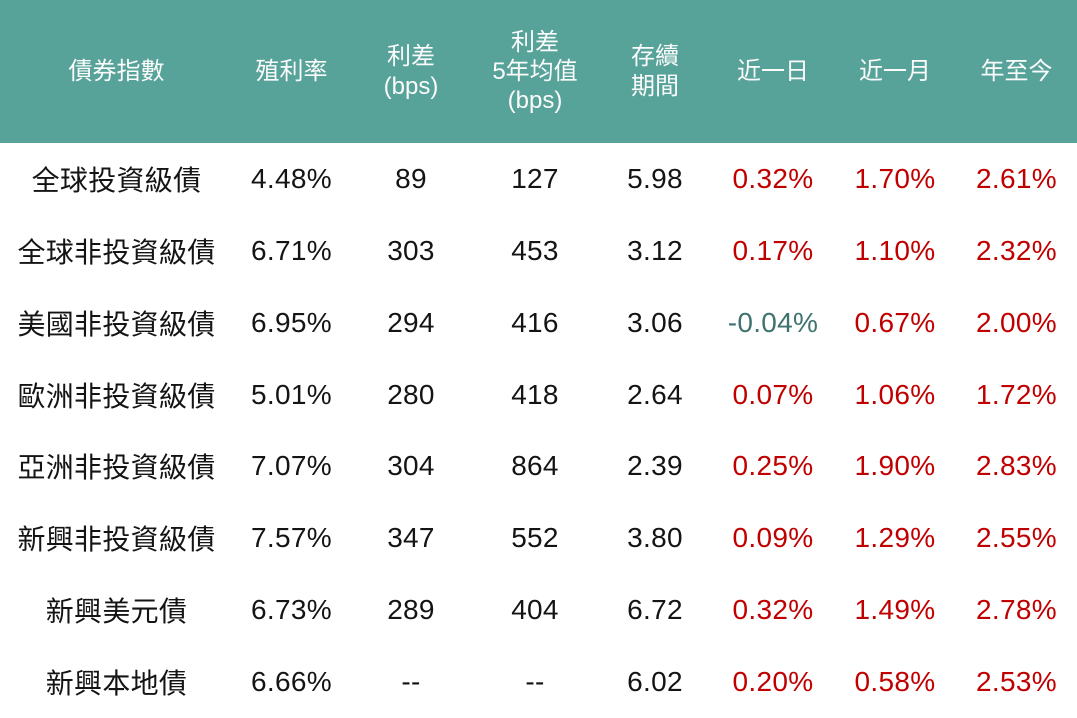  Describe the element at coordinates (411, 682) in the screenshot. I see `spread-cell: --` at that location.